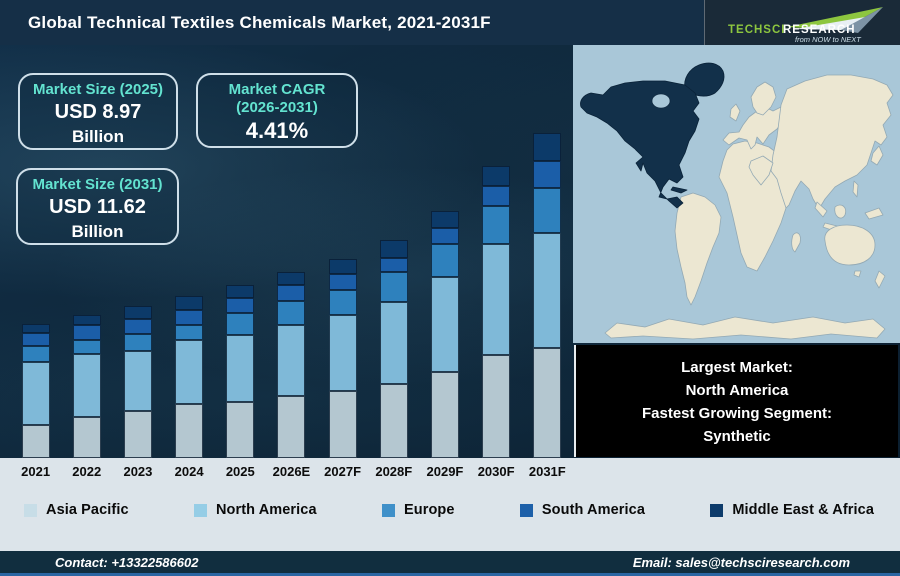  What do you see at coordinates (240, 251) in the screenshot?
I see `bar-column-2025` at bounding box center [240, 251].